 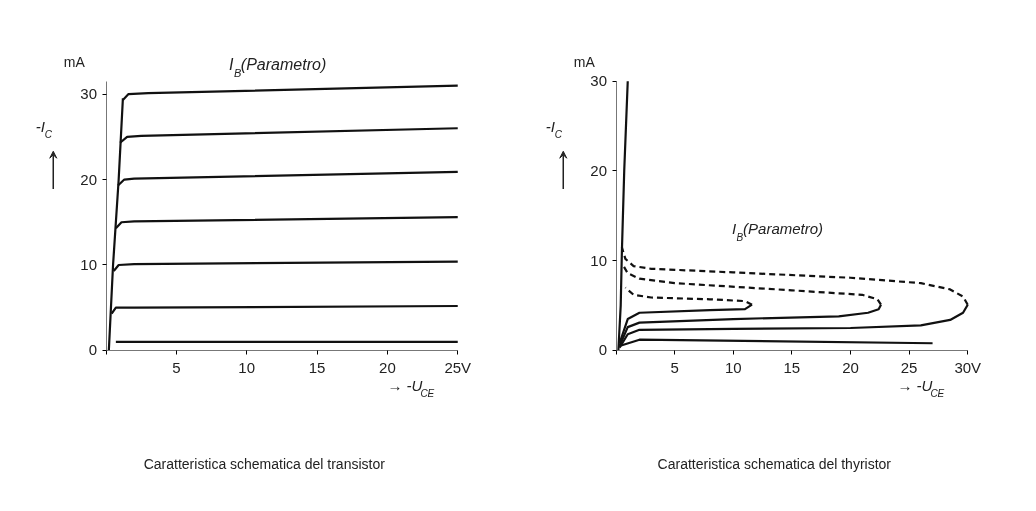 What do you see at coordinates (774, 463) in the screenshot?
I see `text: Caratteristica schematica del thyristor` at bounding box center [774, 463].